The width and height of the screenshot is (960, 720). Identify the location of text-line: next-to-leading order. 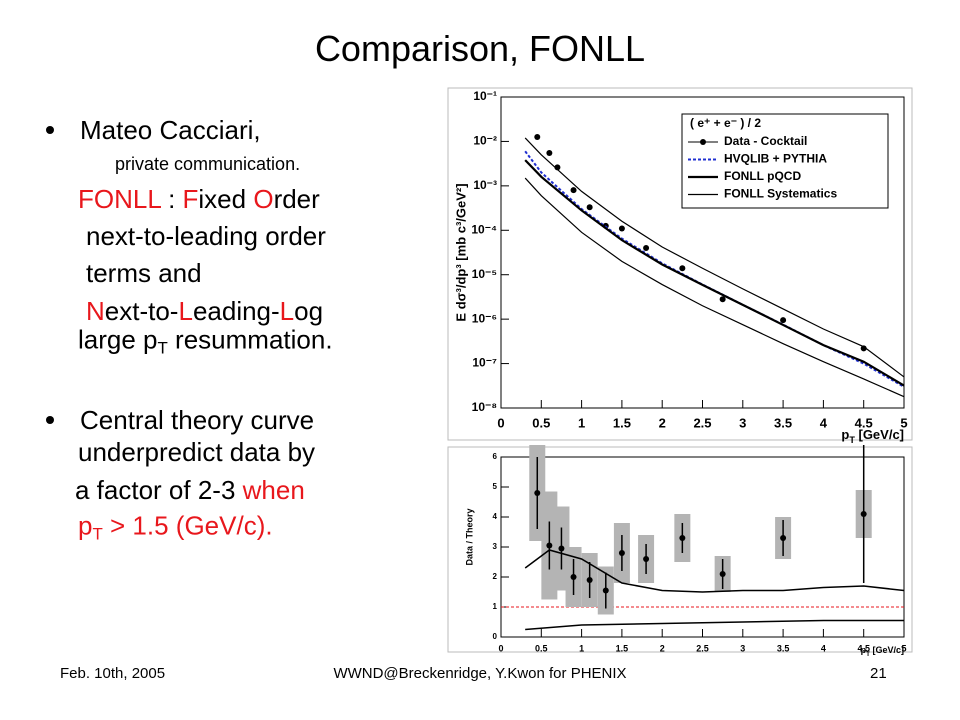
(206, 236).